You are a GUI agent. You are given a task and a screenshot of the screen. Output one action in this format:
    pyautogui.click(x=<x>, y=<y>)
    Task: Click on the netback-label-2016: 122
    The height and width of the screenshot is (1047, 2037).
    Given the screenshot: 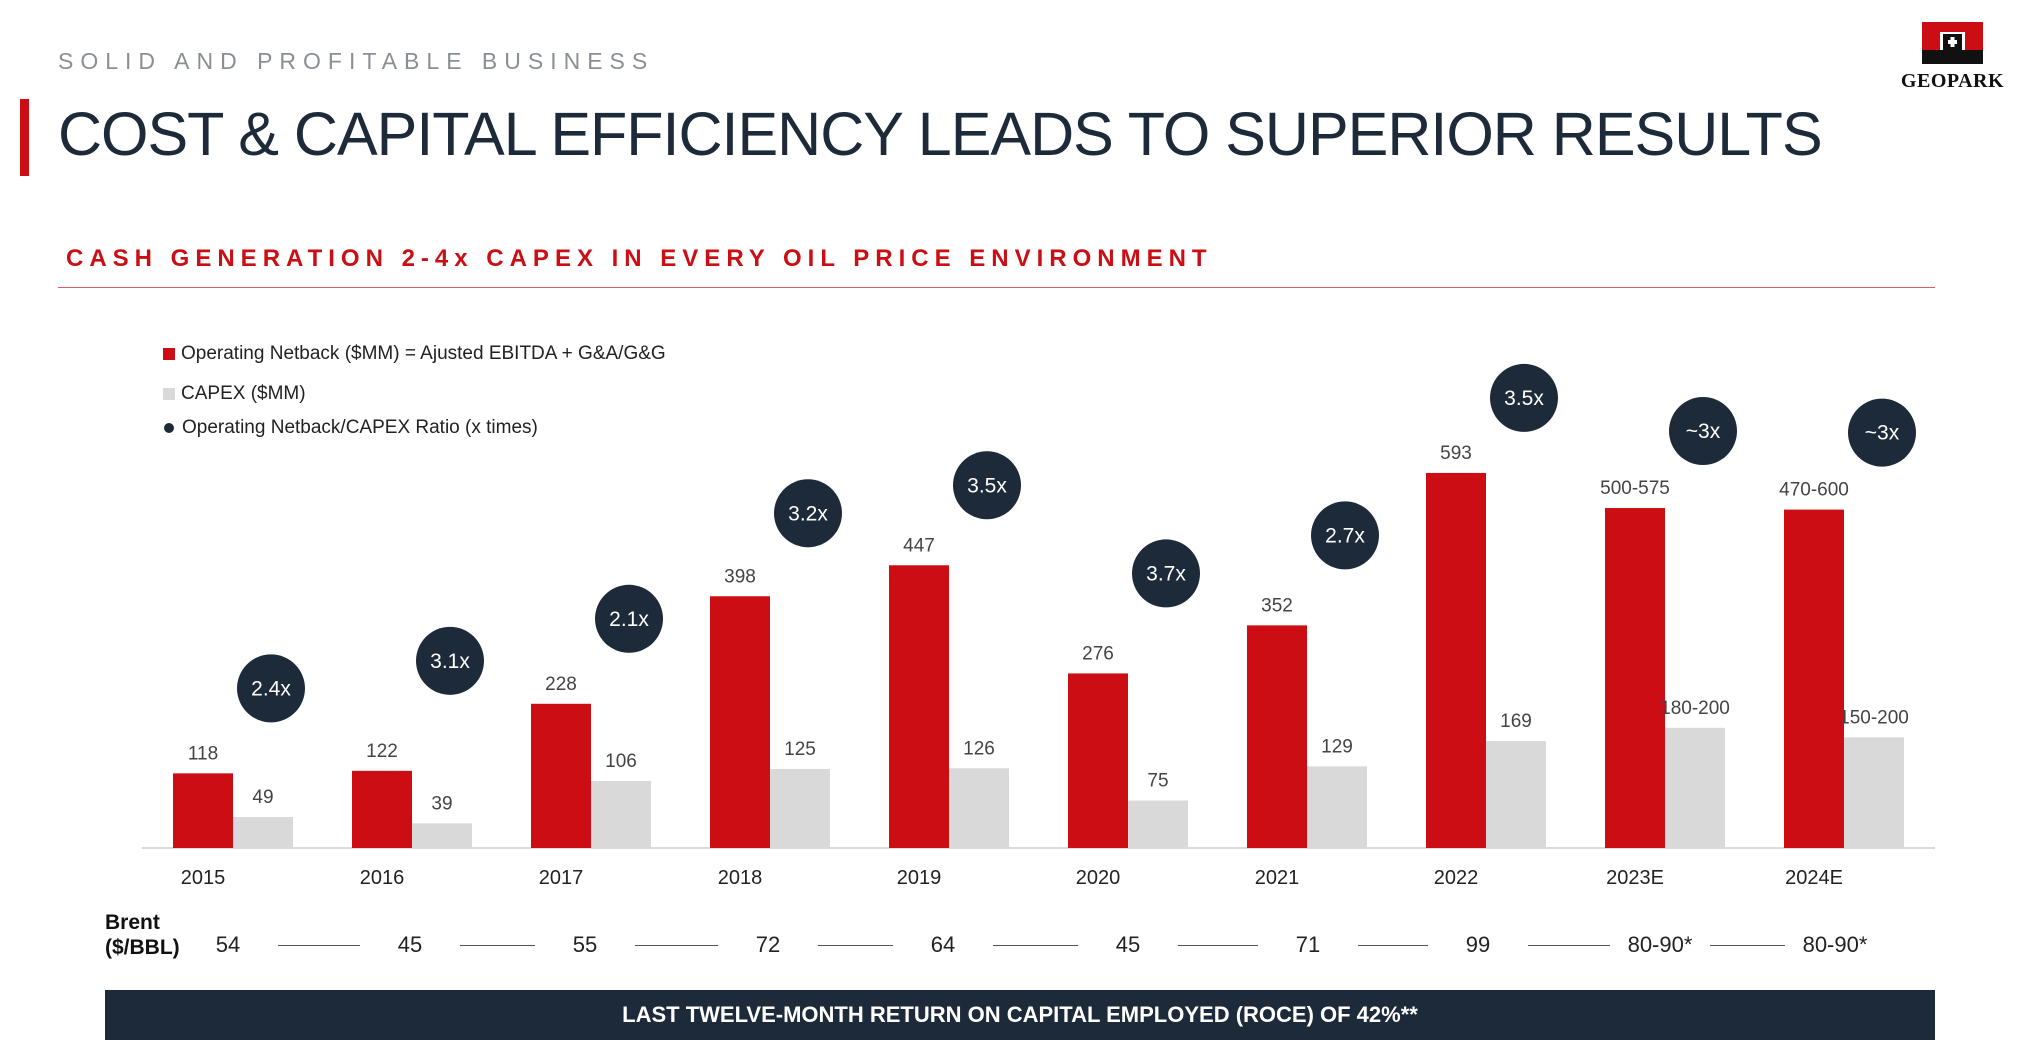 What is the action you would take?
    pyautogui.click(x=382, y=751)
    